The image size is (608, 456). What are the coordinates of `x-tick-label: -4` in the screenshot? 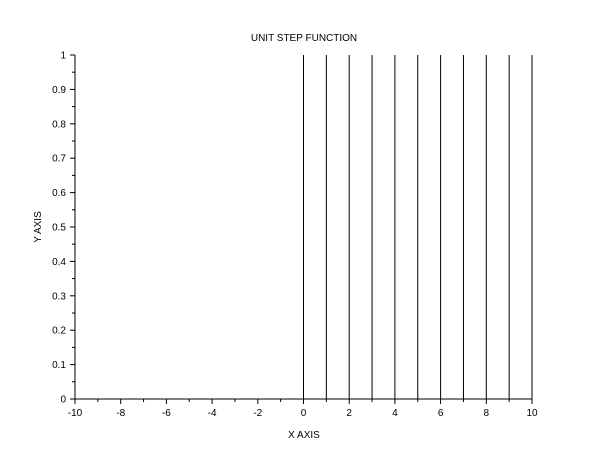 It's located at (212, 413).